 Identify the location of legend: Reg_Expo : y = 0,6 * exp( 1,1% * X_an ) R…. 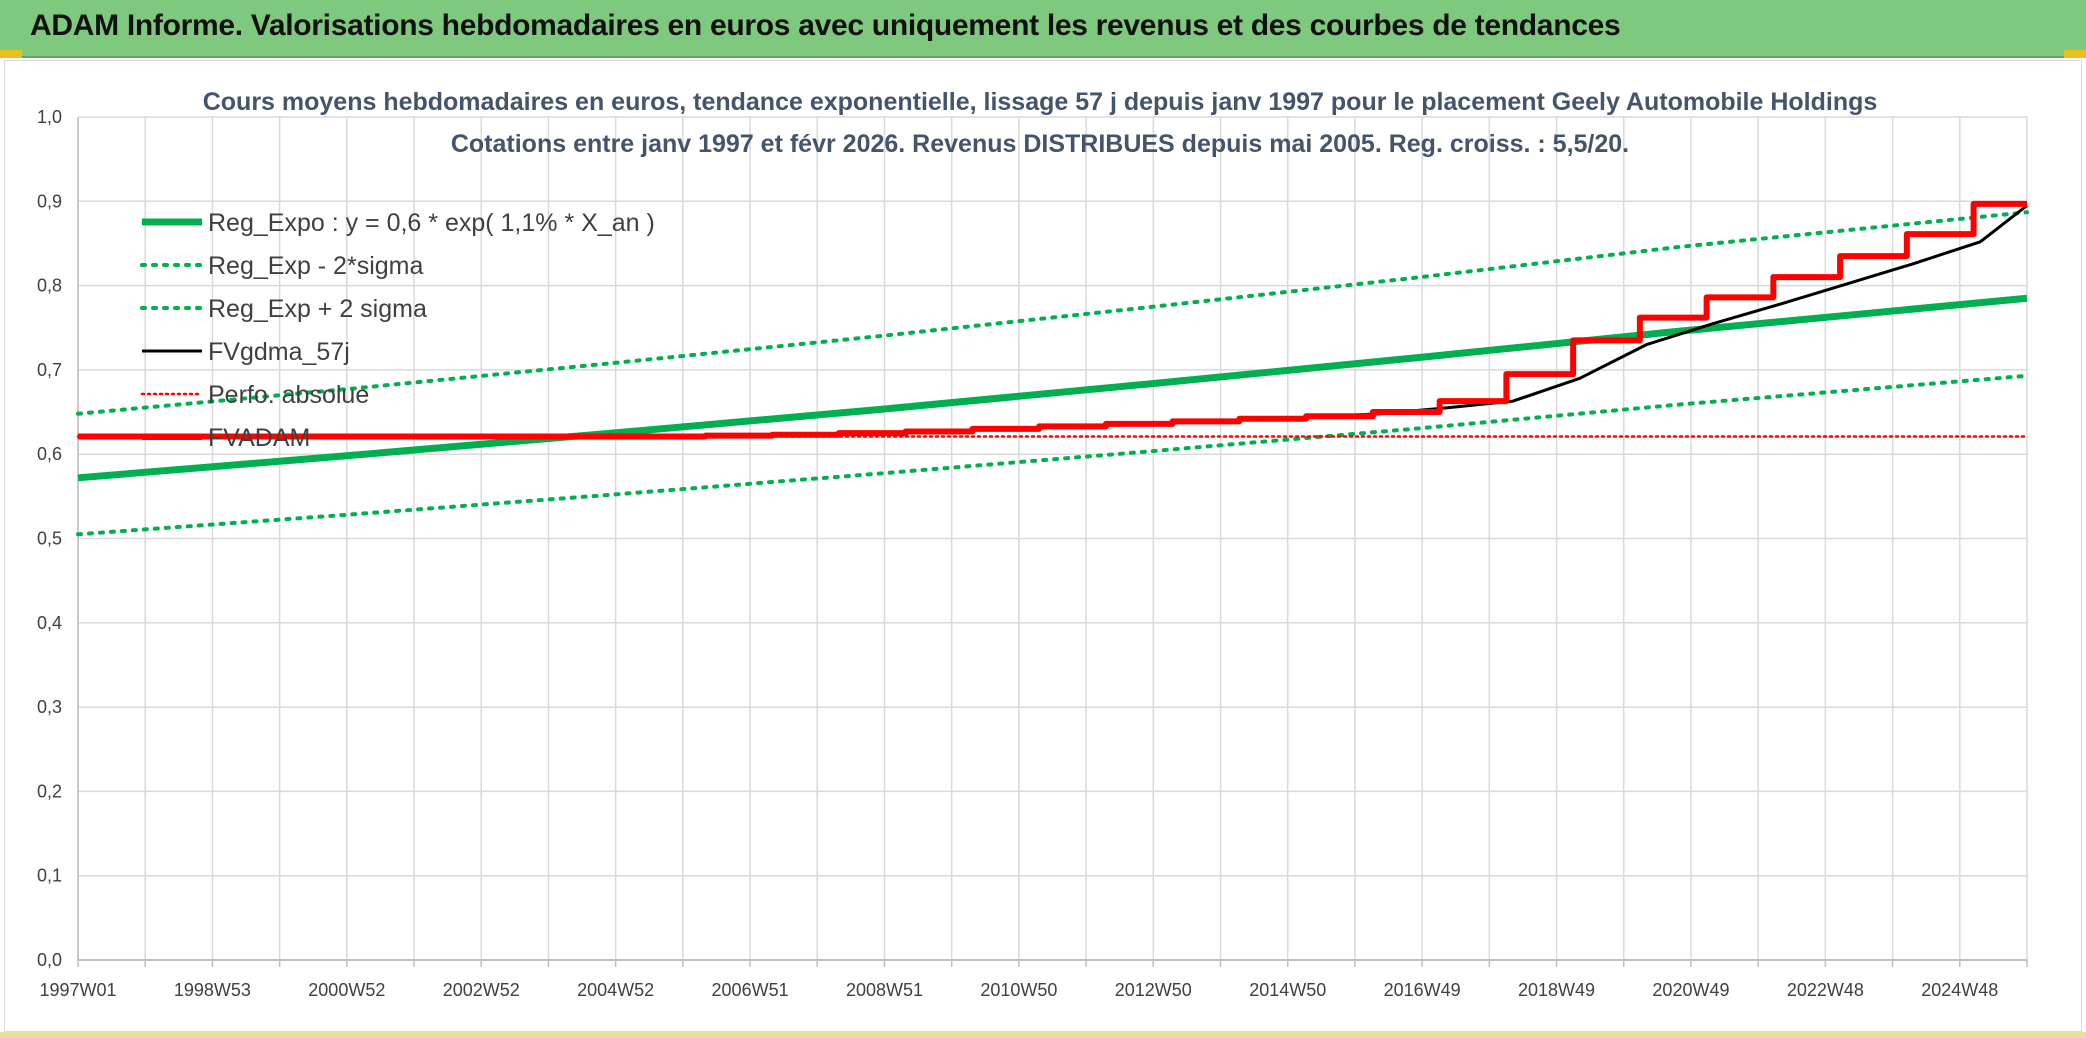
(397, 330).